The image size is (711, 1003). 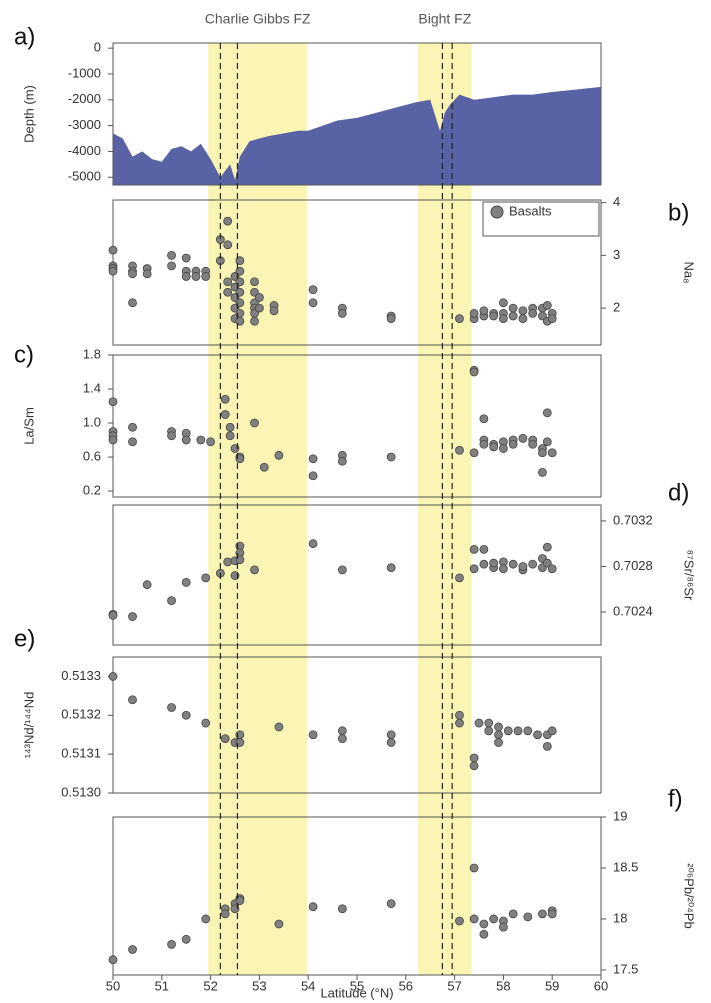 I want to click on y-axis-label: ¹⁴³Nd/¹⁴⁴Nd, so click(x=28, y=725).